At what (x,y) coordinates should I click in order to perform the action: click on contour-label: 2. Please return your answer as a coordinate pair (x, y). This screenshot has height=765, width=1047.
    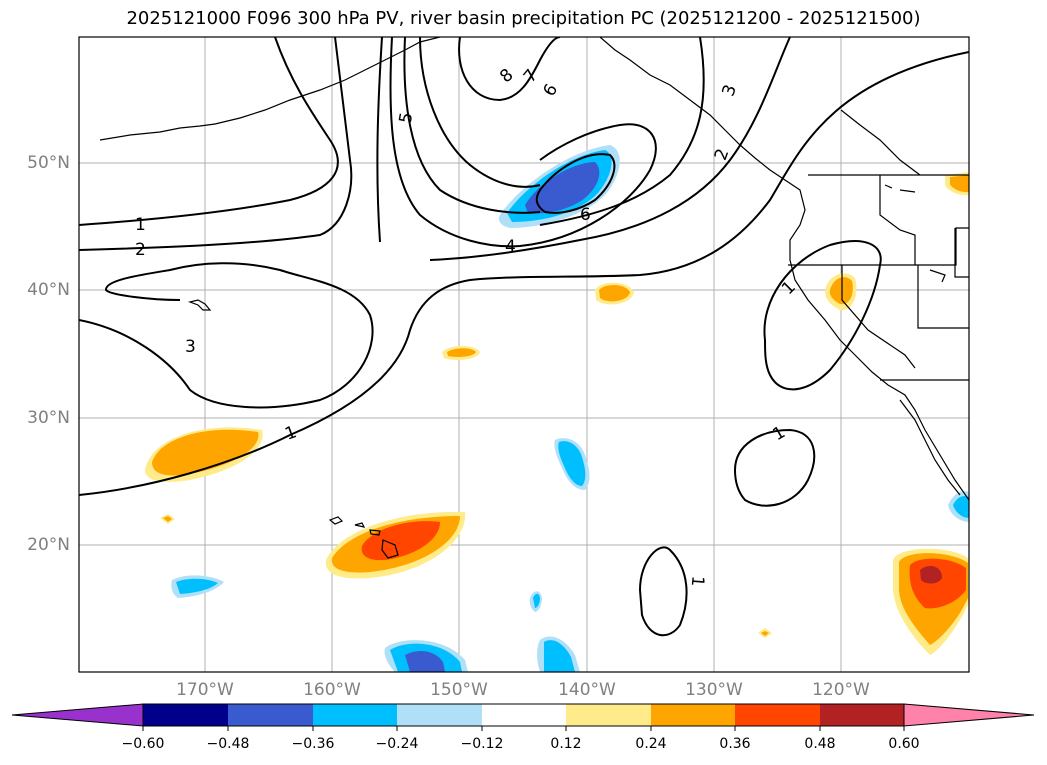
    Looking at the image, I should click on (140, 250).